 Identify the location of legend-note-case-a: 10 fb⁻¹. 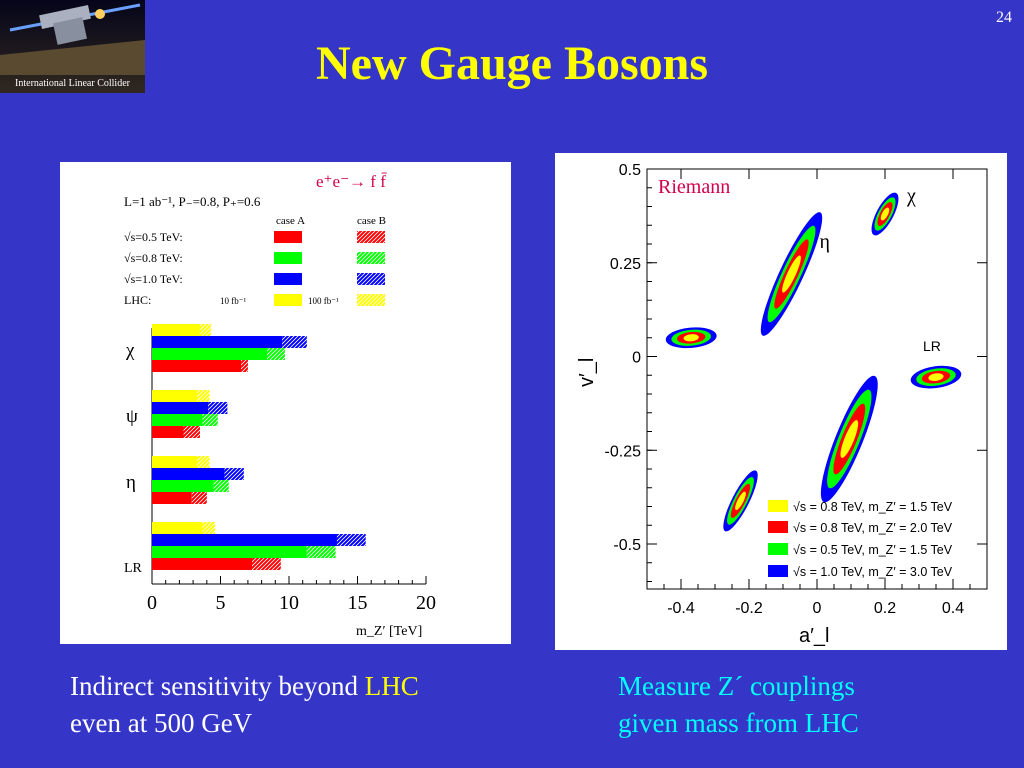
(233, 301).